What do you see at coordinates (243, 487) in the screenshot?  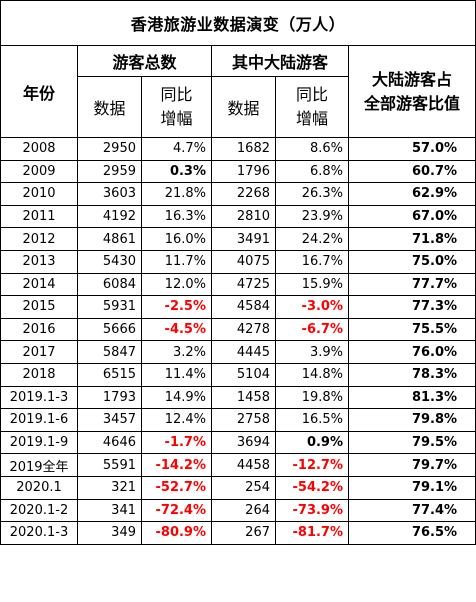 I see `cell-mainland-visitors: 254` at bounding box center [243, 487].